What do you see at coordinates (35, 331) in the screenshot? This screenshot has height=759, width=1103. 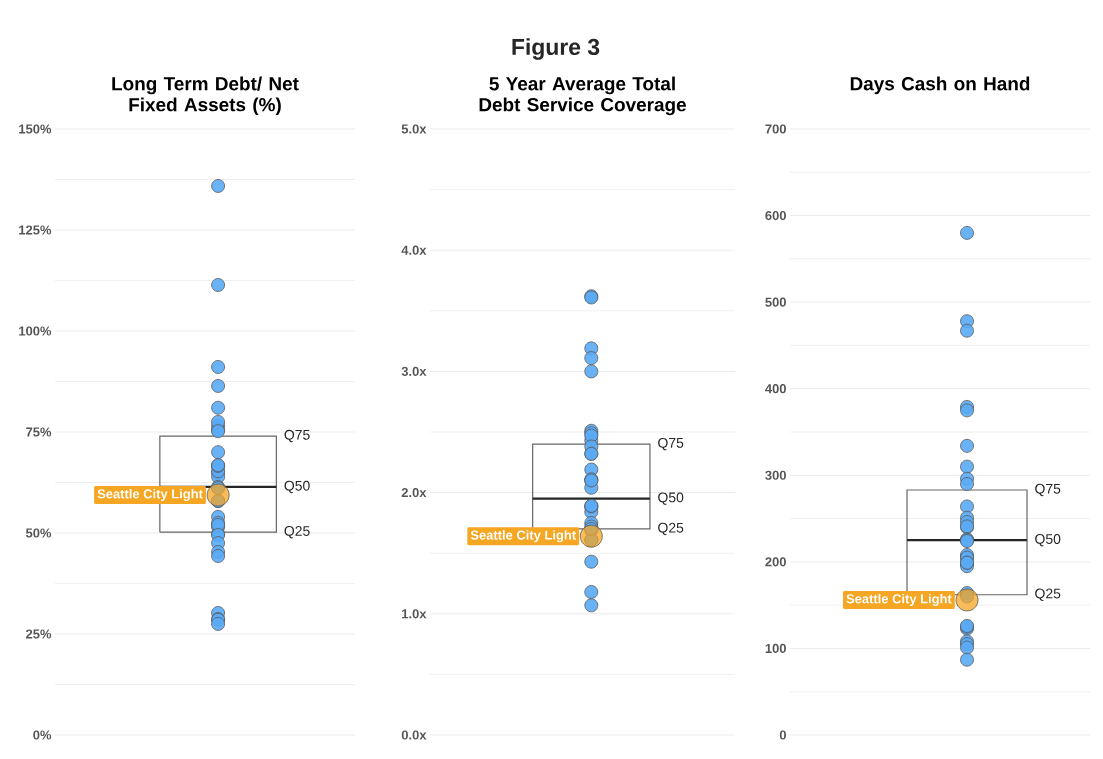 I see `y-tick-label: 100%` at bounding box center [35, 331].